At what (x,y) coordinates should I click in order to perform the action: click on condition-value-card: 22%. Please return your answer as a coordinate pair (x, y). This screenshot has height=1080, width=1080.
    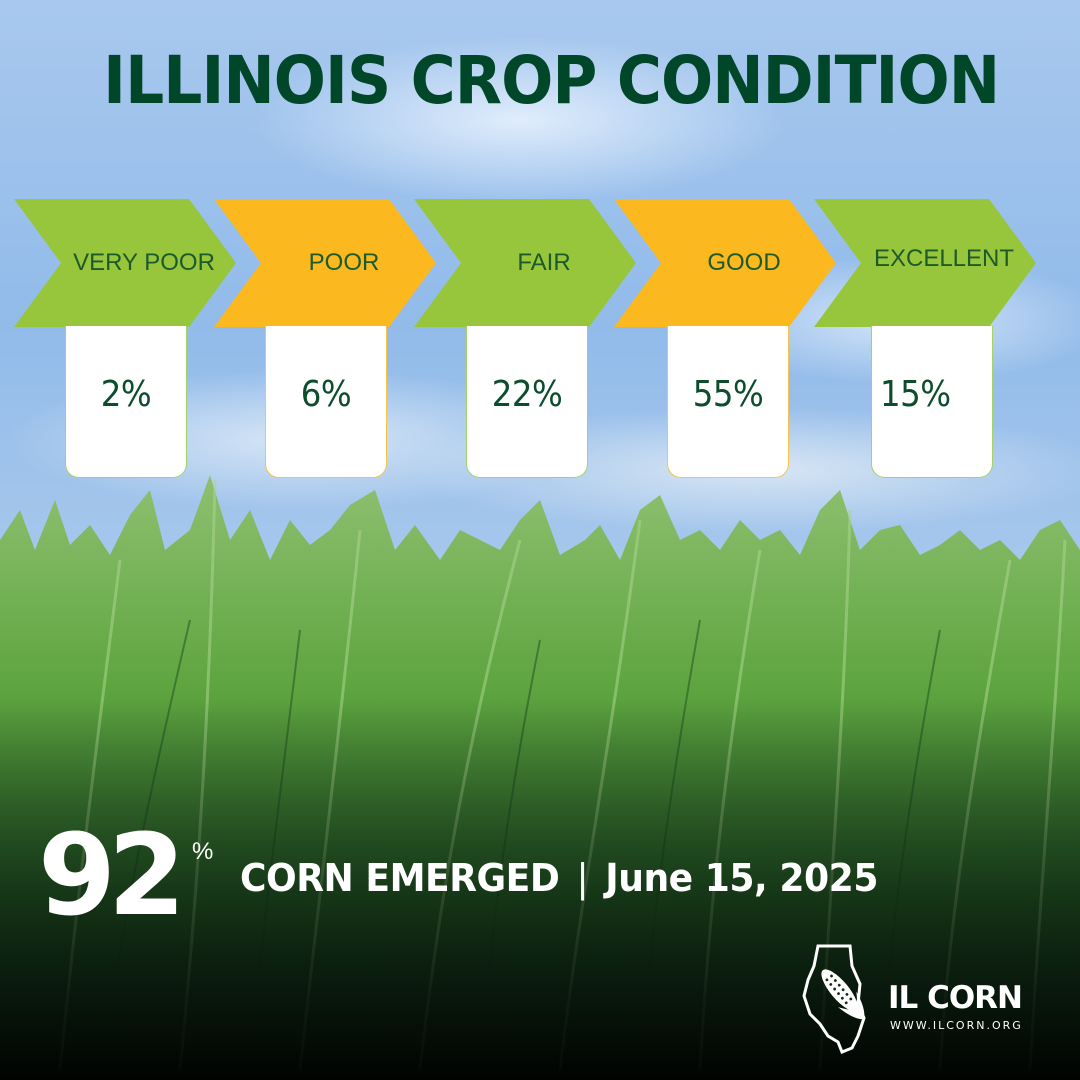
    Looking at the image, I should click on (527, 402).